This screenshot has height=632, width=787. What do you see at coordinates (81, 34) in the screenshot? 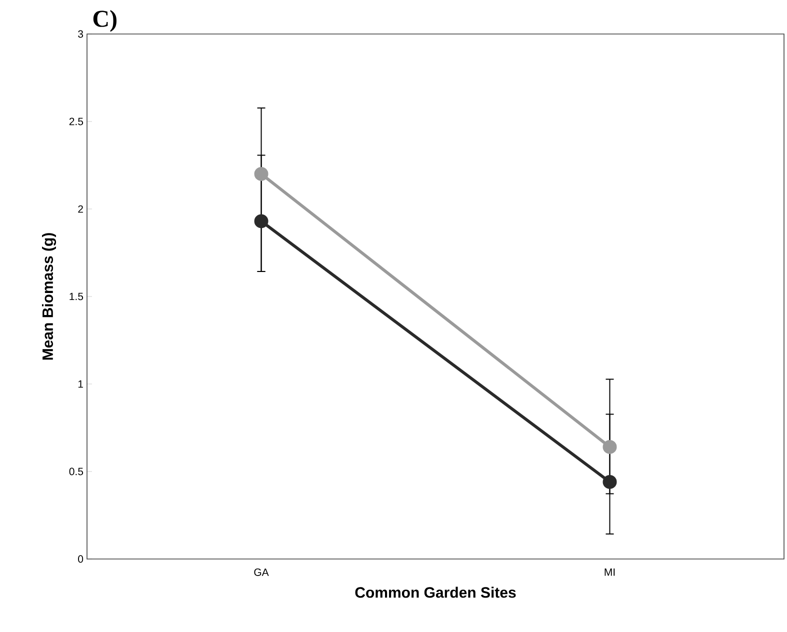
I see `y-tick-label: 3` at bounding box center [81, 34].